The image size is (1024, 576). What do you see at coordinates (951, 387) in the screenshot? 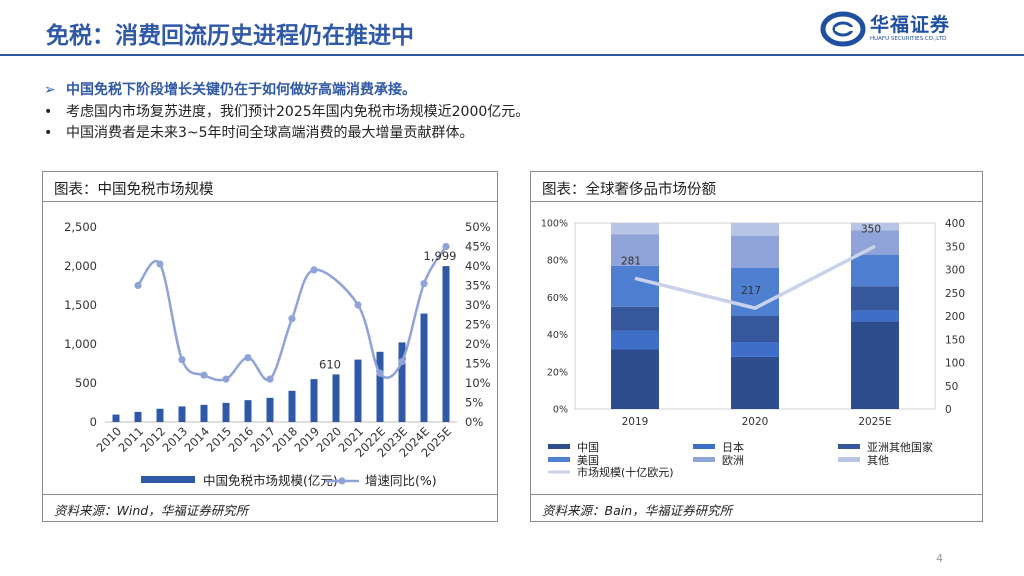
I see `y2-tick-label: 50` at bounding box center [951, 387].